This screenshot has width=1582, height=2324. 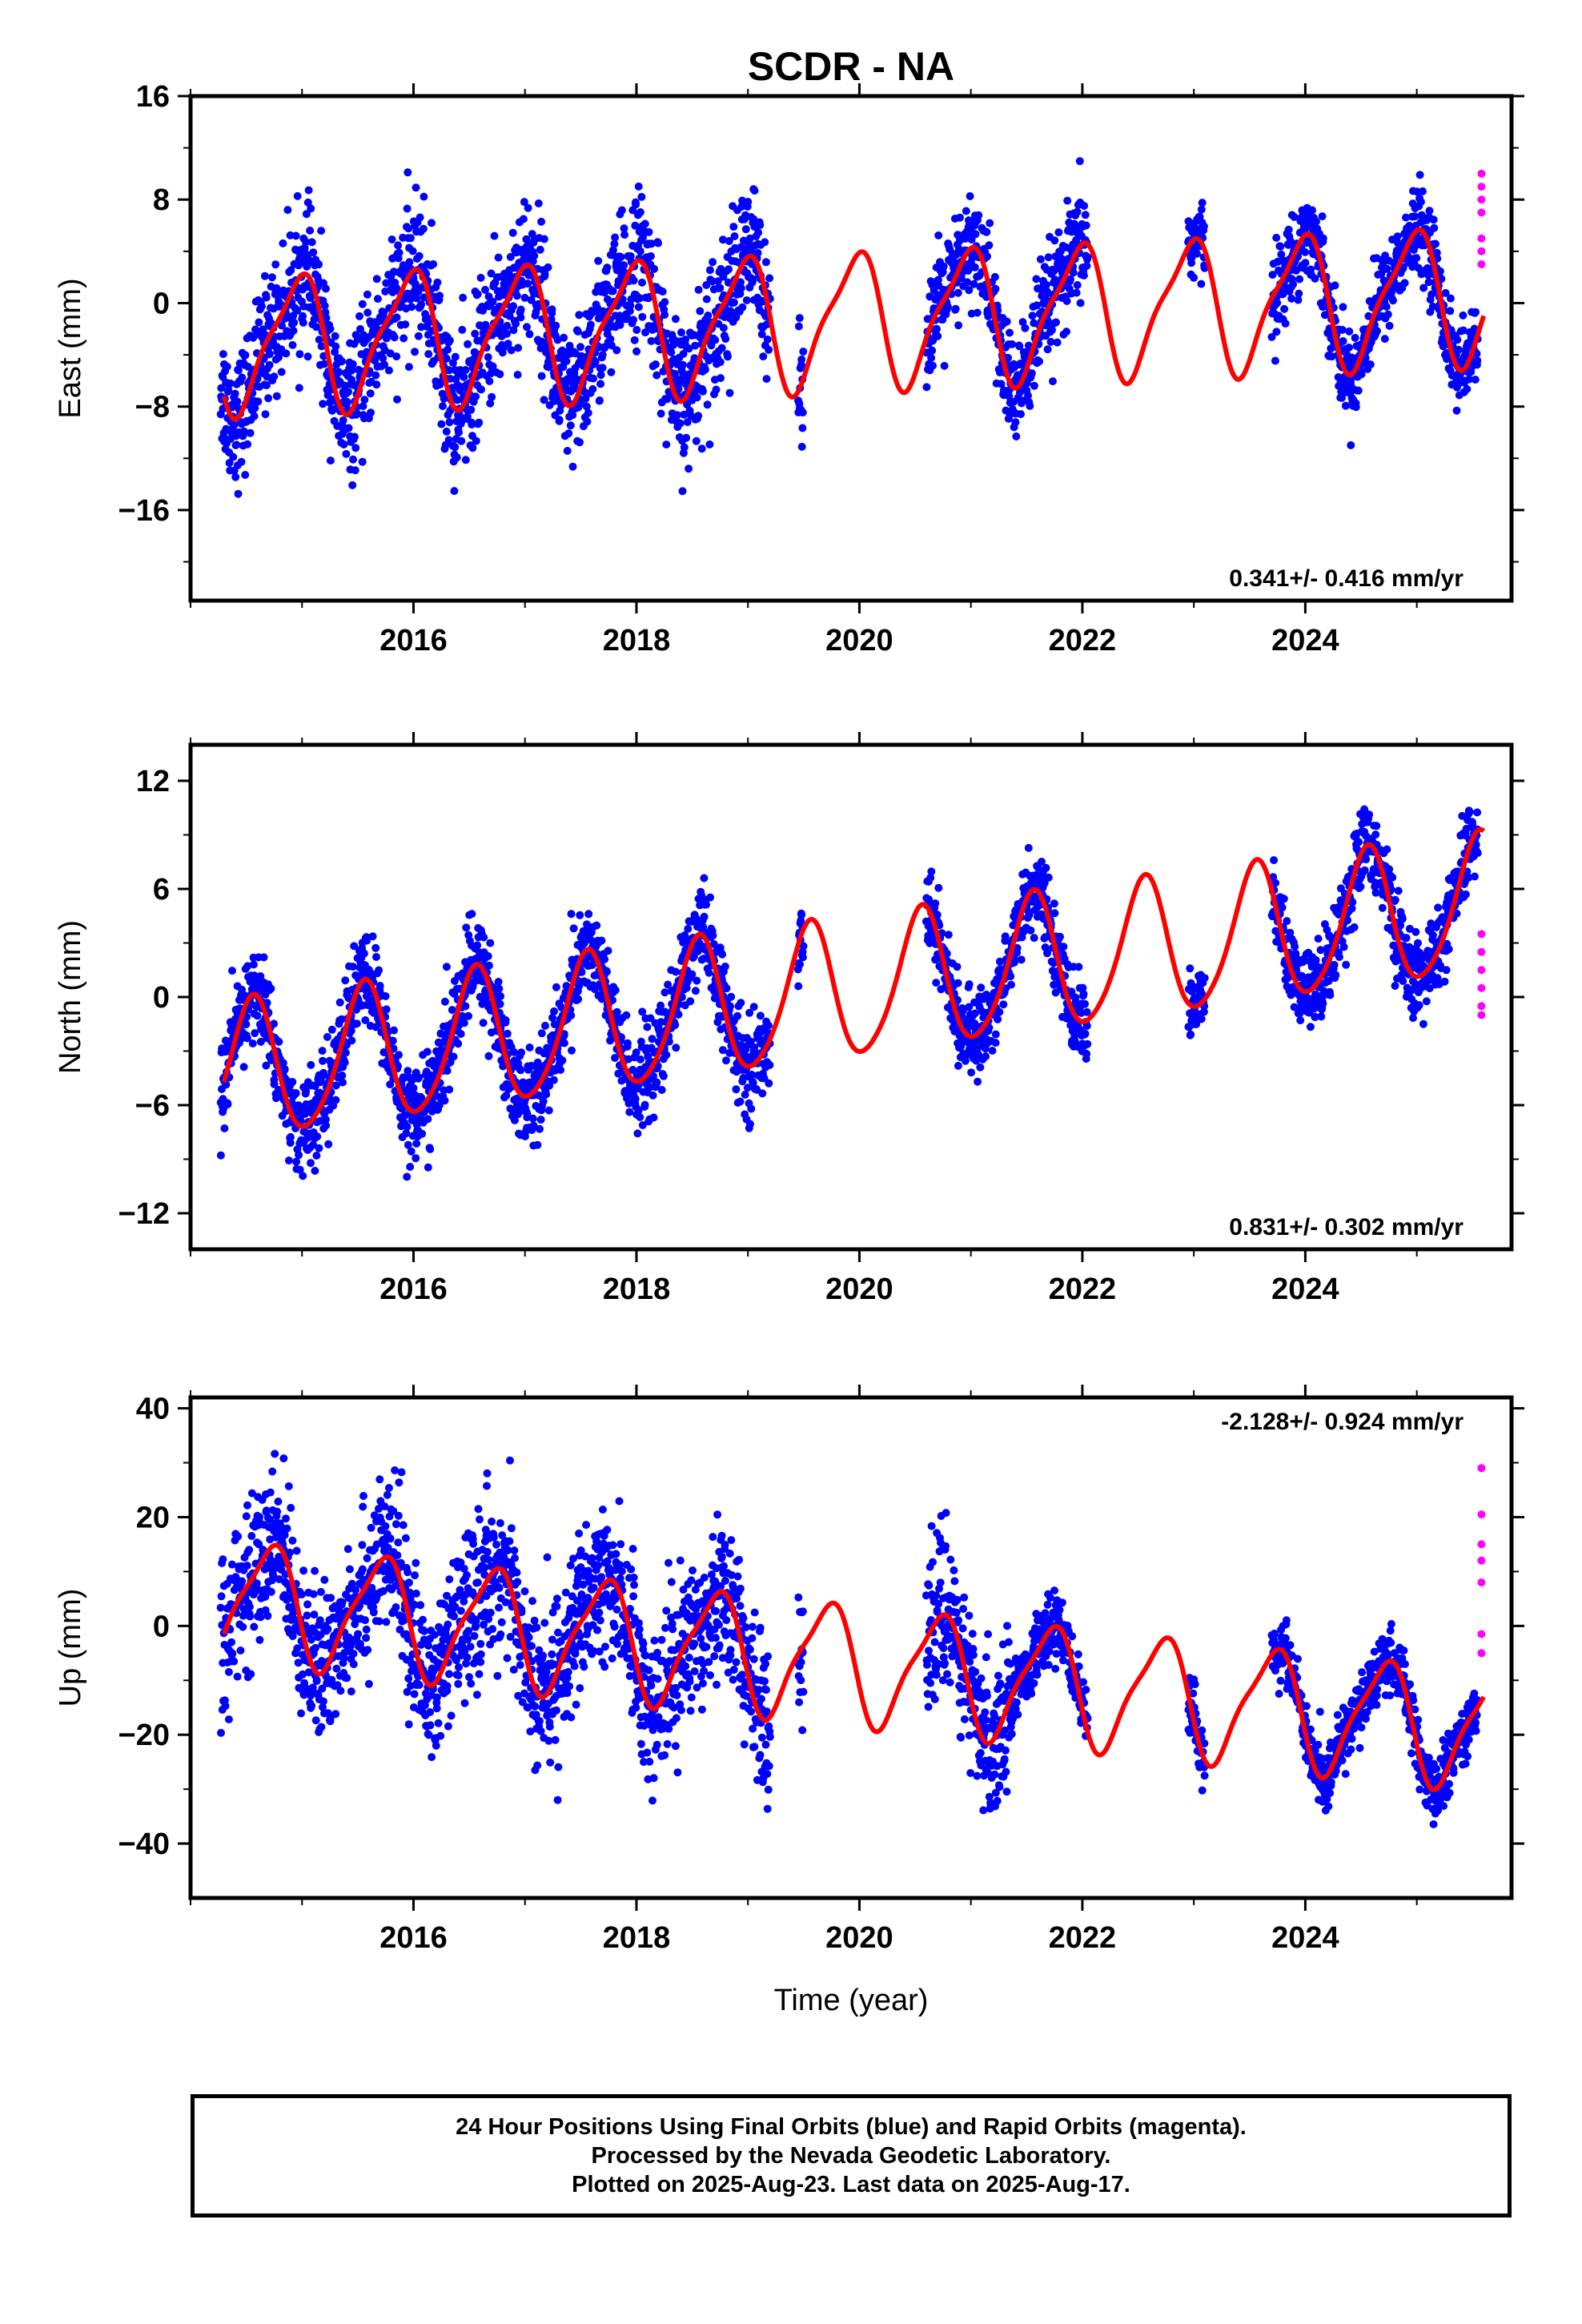 What do you see at coordinates (153, 97) in the screenshot?
I see `y-tick-label: 16` at bounding box center [153, 97].